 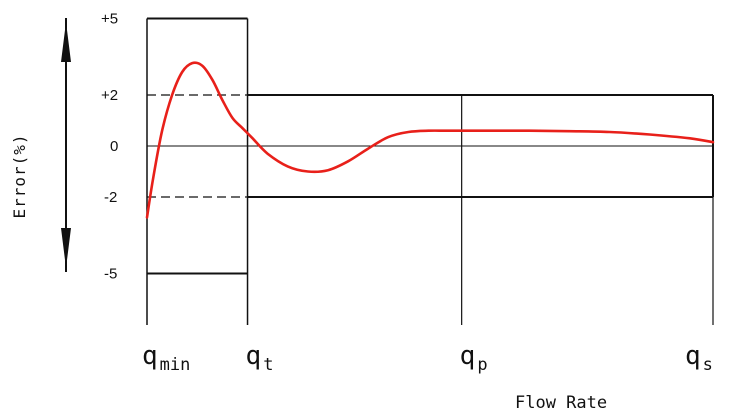 I want to click on y-tick-label: 0, so click(x=114, y=146).